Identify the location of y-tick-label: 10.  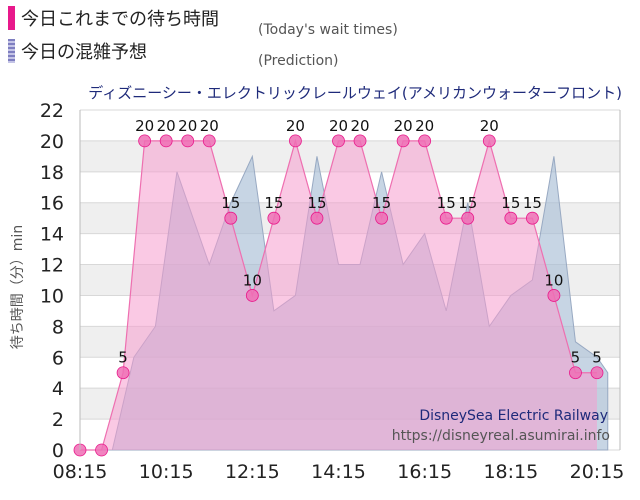
(52, 296).